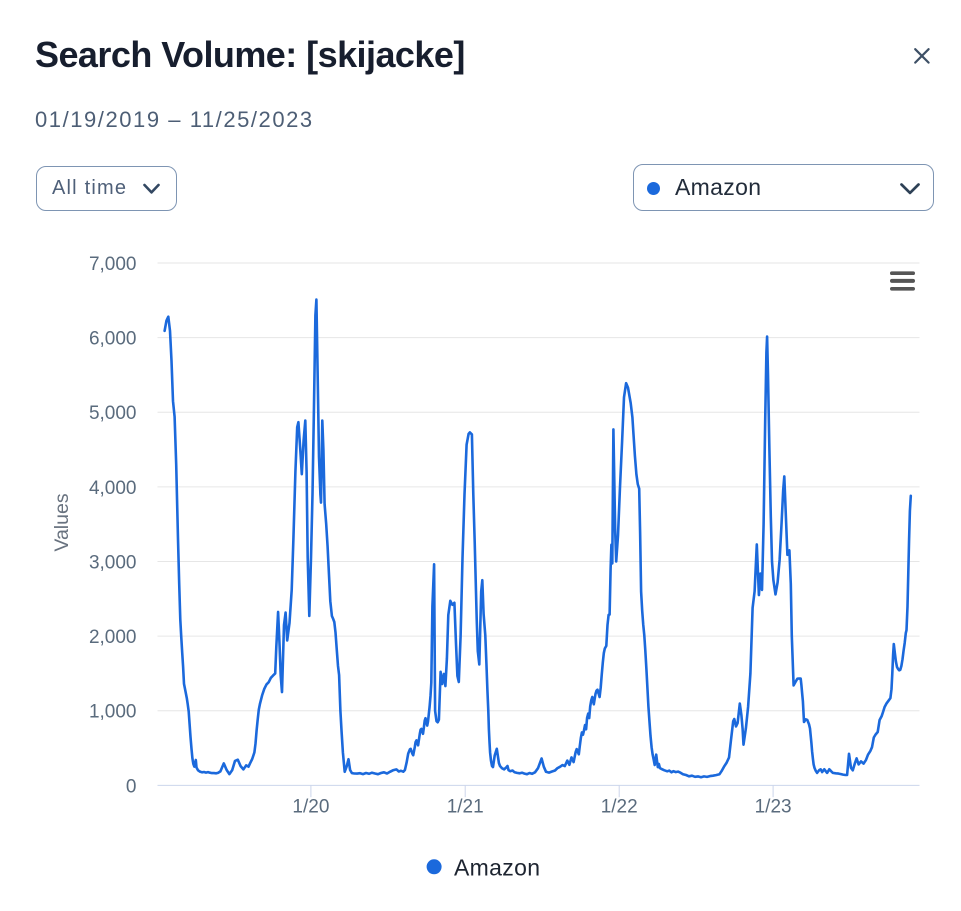 The width and height of the screenshot is (961, 911). I want to click on svg-text: 1/20, so click(310, 807).